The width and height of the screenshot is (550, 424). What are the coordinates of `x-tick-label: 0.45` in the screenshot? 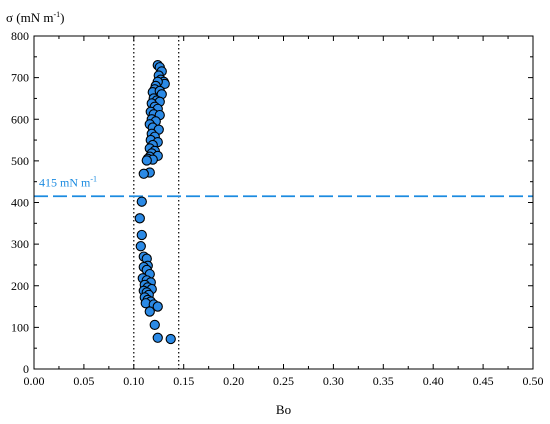 It's located at (483, 381).